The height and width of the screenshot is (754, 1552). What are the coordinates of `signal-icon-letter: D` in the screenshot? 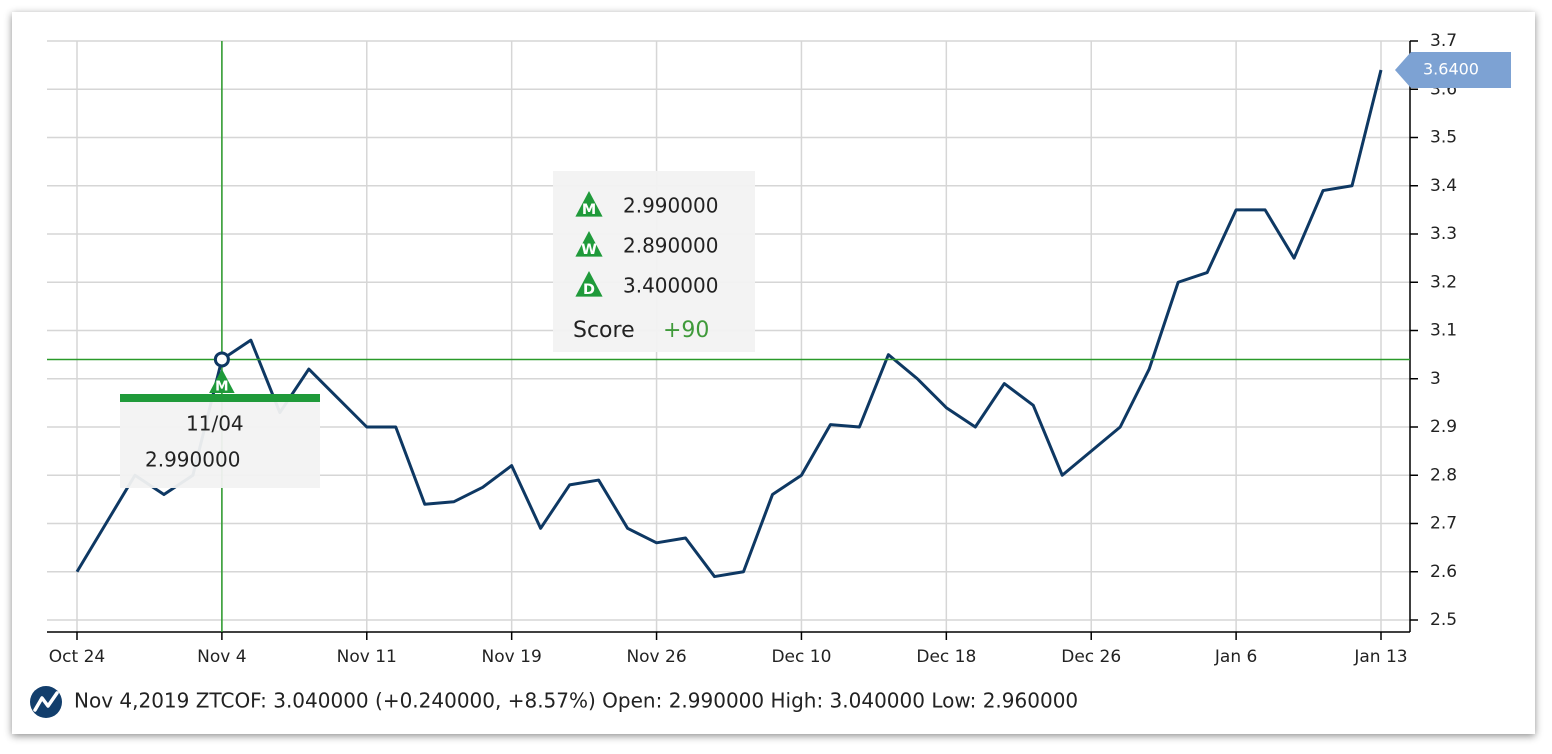 It's located at (589, 290).